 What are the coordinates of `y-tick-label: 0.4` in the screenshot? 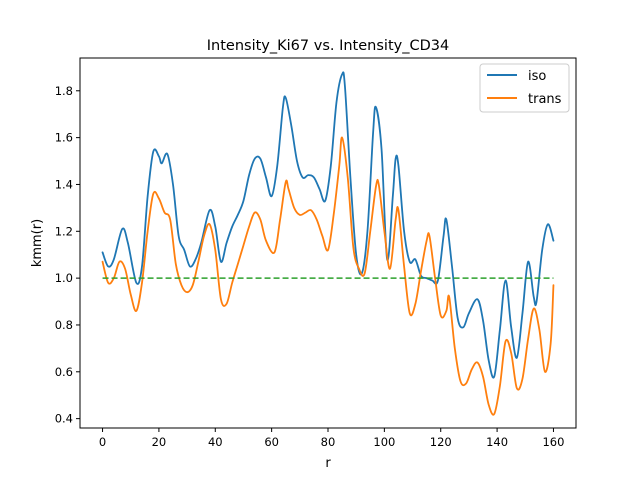 It's located at (64, 419).